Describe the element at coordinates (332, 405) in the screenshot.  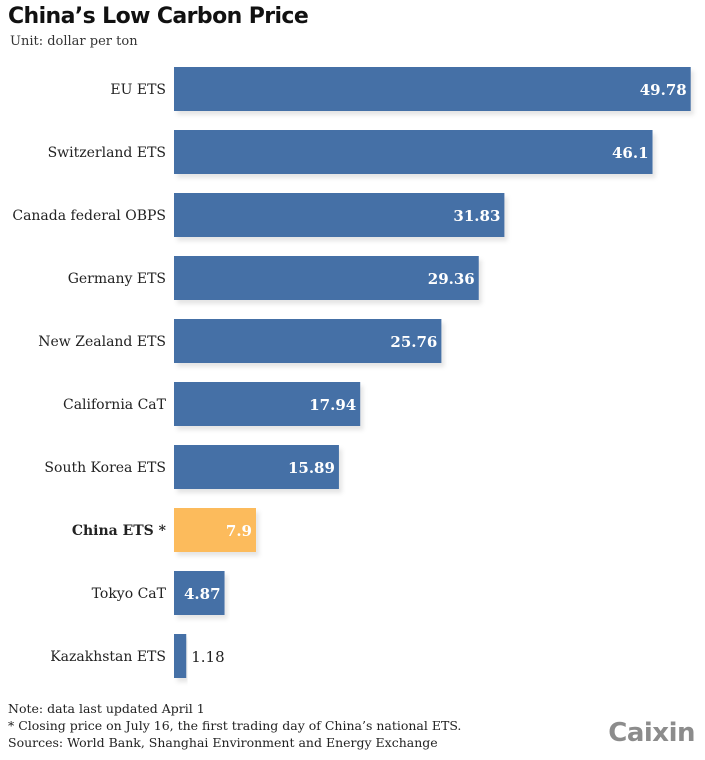
I see `value-label: 17.94` at that location.